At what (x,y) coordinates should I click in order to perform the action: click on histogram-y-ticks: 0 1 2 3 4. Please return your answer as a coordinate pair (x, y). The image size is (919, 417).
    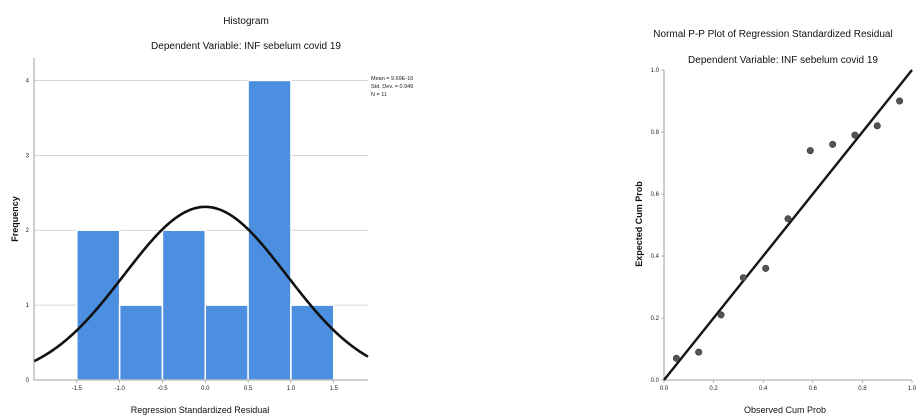
    Looking at the image, I should click on (28, 231).